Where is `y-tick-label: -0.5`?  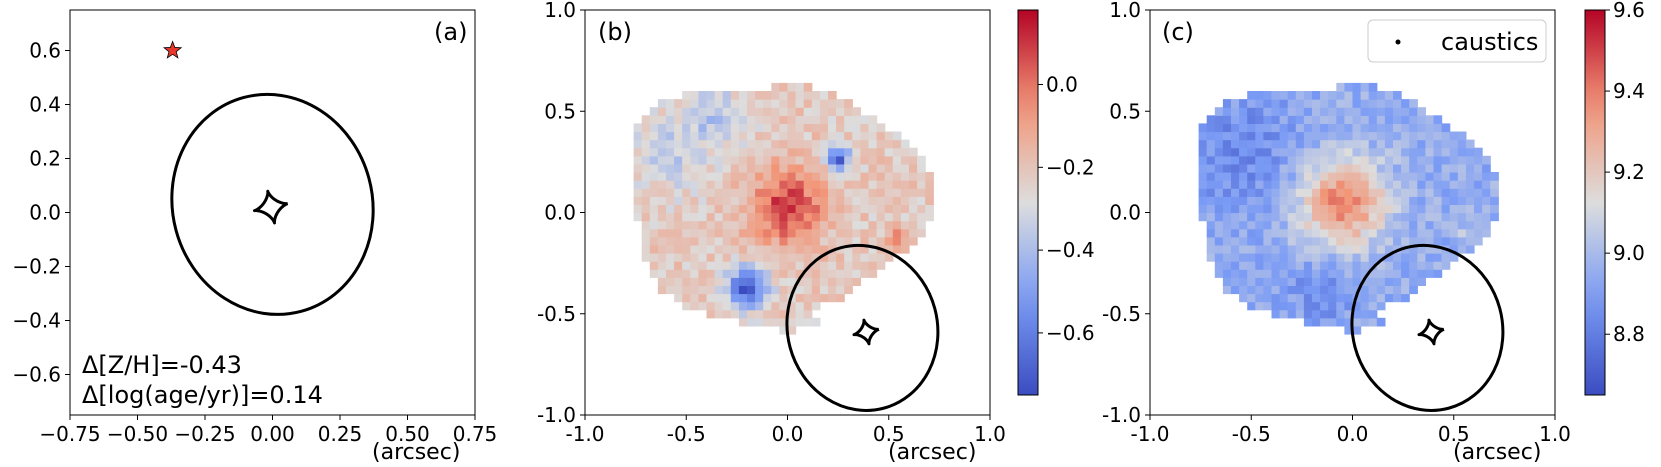 y-tick-label: -0.5 is located at coordinates (556, 314).